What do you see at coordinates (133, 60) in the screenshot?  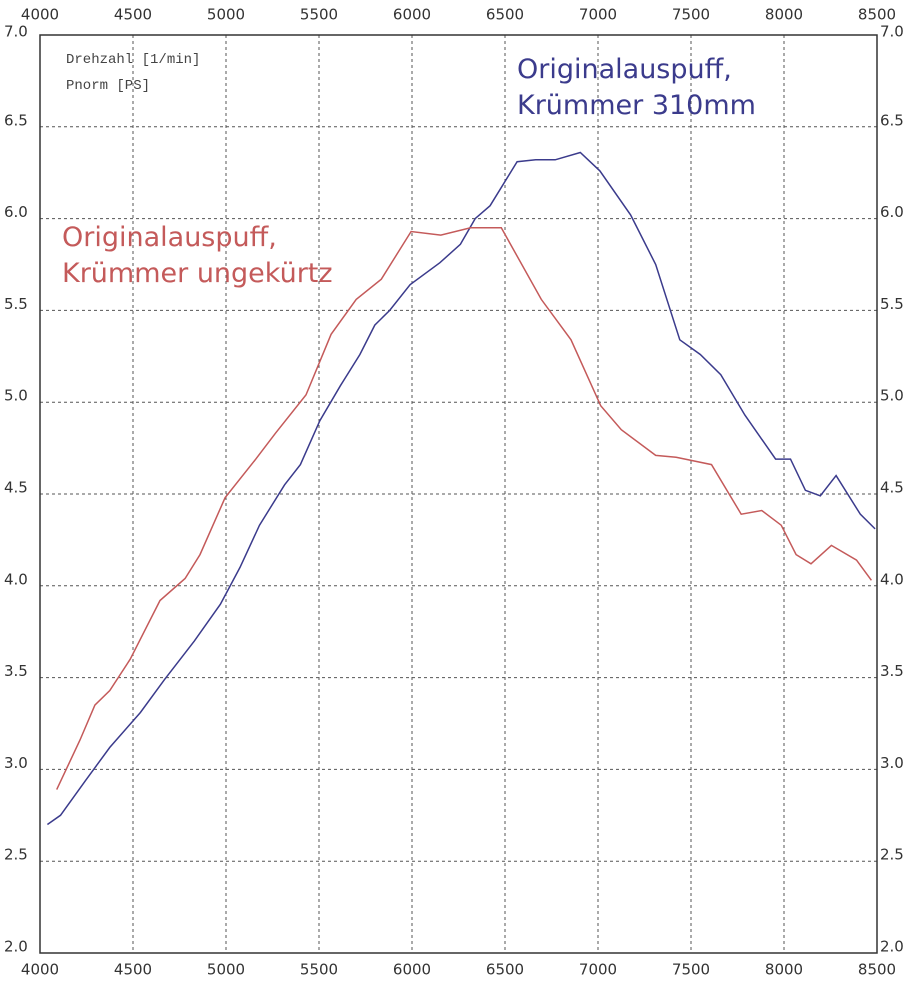 I see `x-axis-label: Drehzahl [1/min]` at bounding box center [133, 60].